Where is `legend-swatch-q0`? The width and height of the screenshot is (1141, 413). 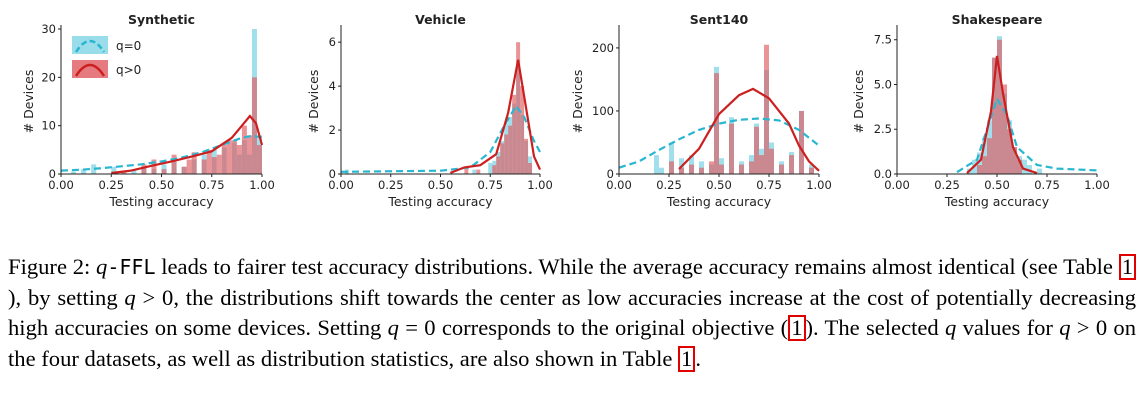 legend-swatch-q0 is located at coordinates (90, 45).